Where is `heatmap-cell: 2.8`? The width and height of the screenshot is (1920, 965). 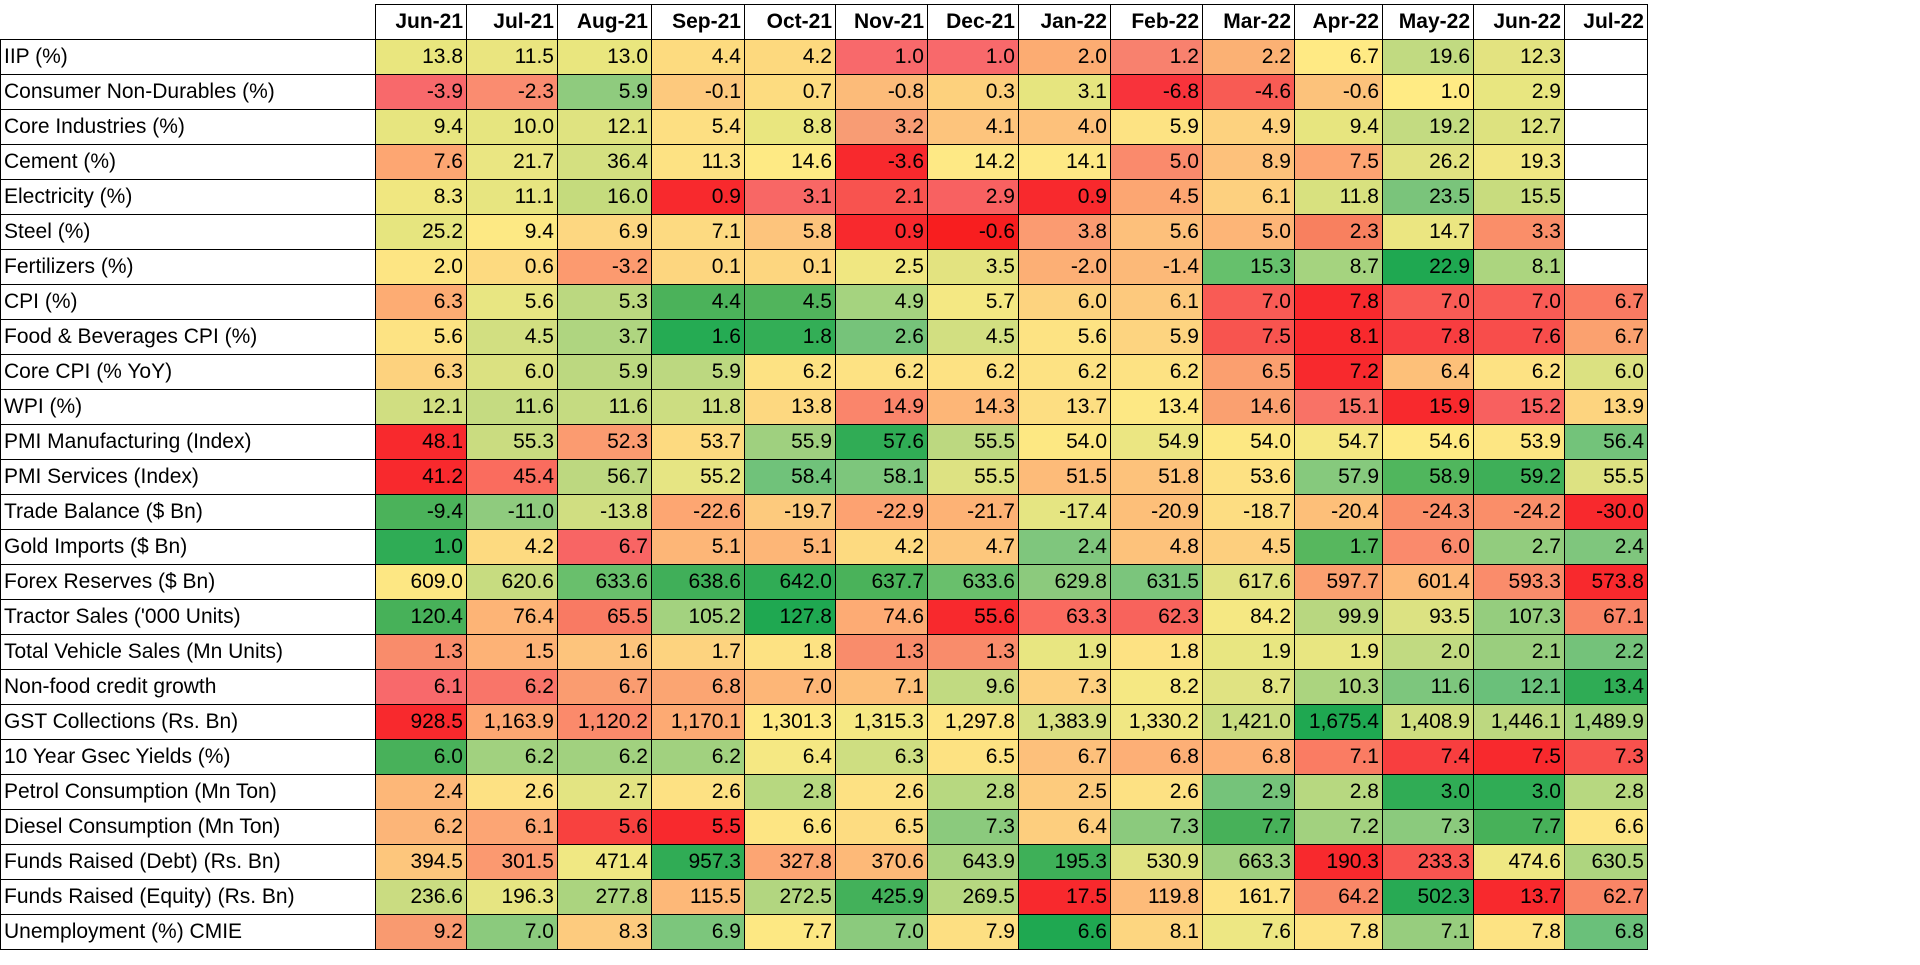
heatmap-cell: 2.8 is located at coordinates (973, 792).